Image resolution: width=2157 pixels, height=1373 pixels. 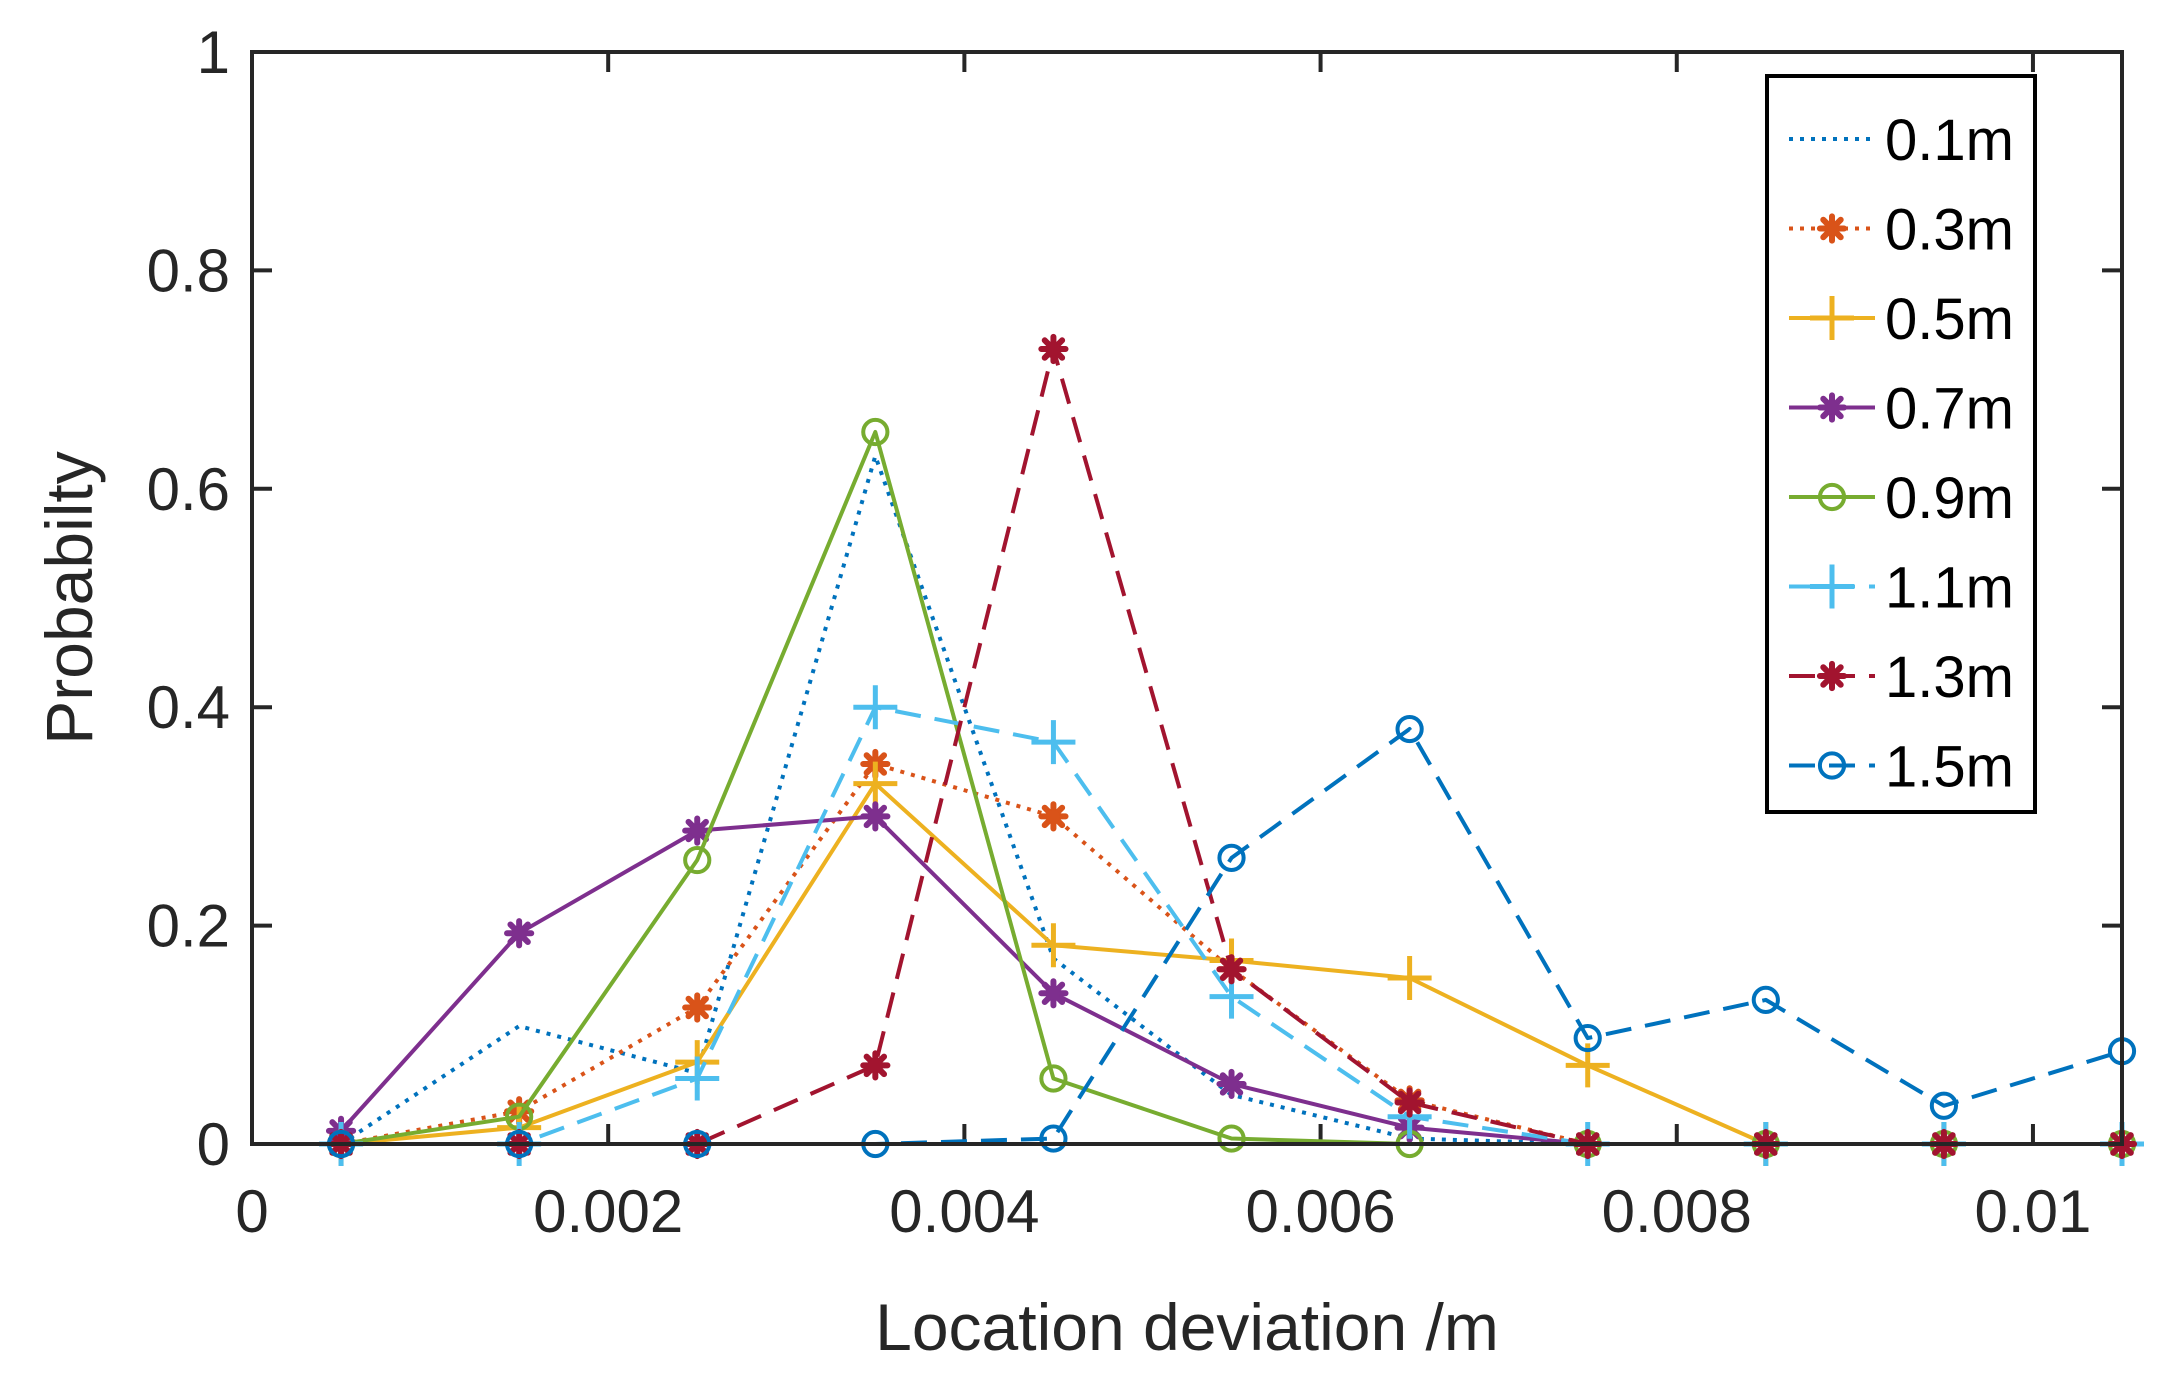 What do you see at coordinates (251, 1211) in the screenshot?
I see `x-tick-label: 0` at bounding box center [251, 1211].